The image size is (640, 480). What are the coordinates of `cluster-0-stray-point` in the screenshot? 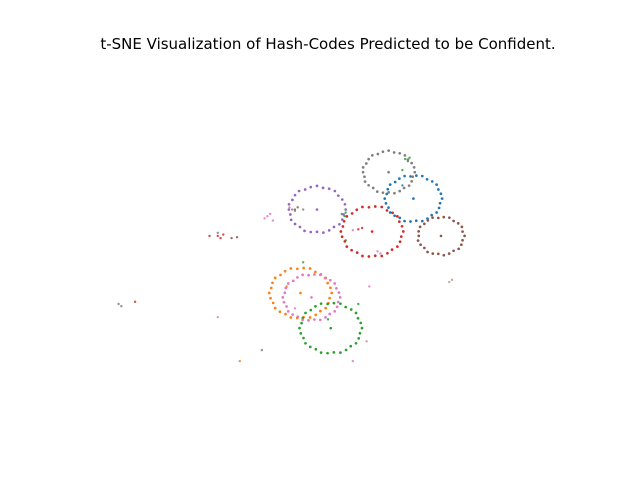 It's located at (402, 185).